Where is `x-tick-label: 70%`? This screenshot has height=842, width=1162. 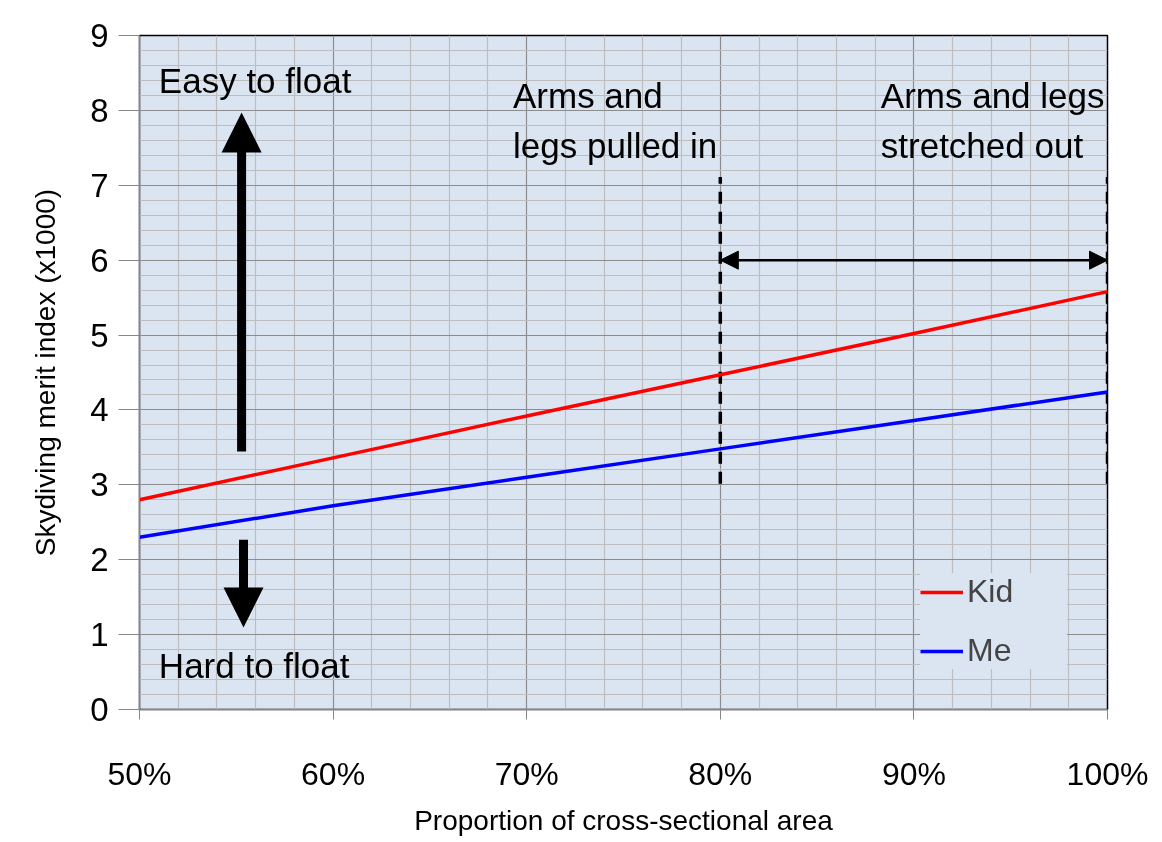
x-tick-label: 70% is located at coordinates (526, 773).